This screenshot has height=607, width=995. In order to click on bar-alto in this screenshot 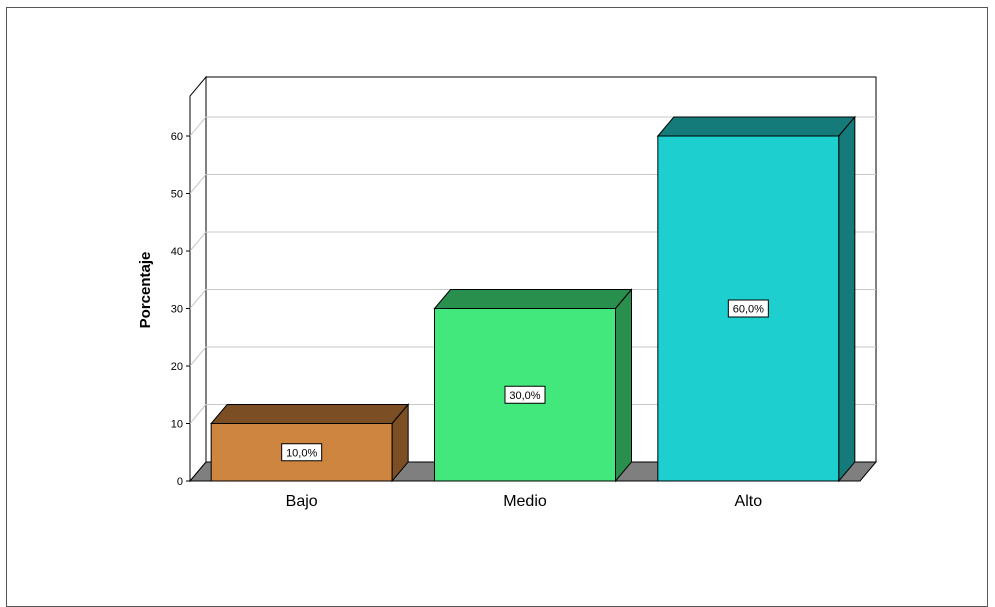, I will do `click(756, 299)`.